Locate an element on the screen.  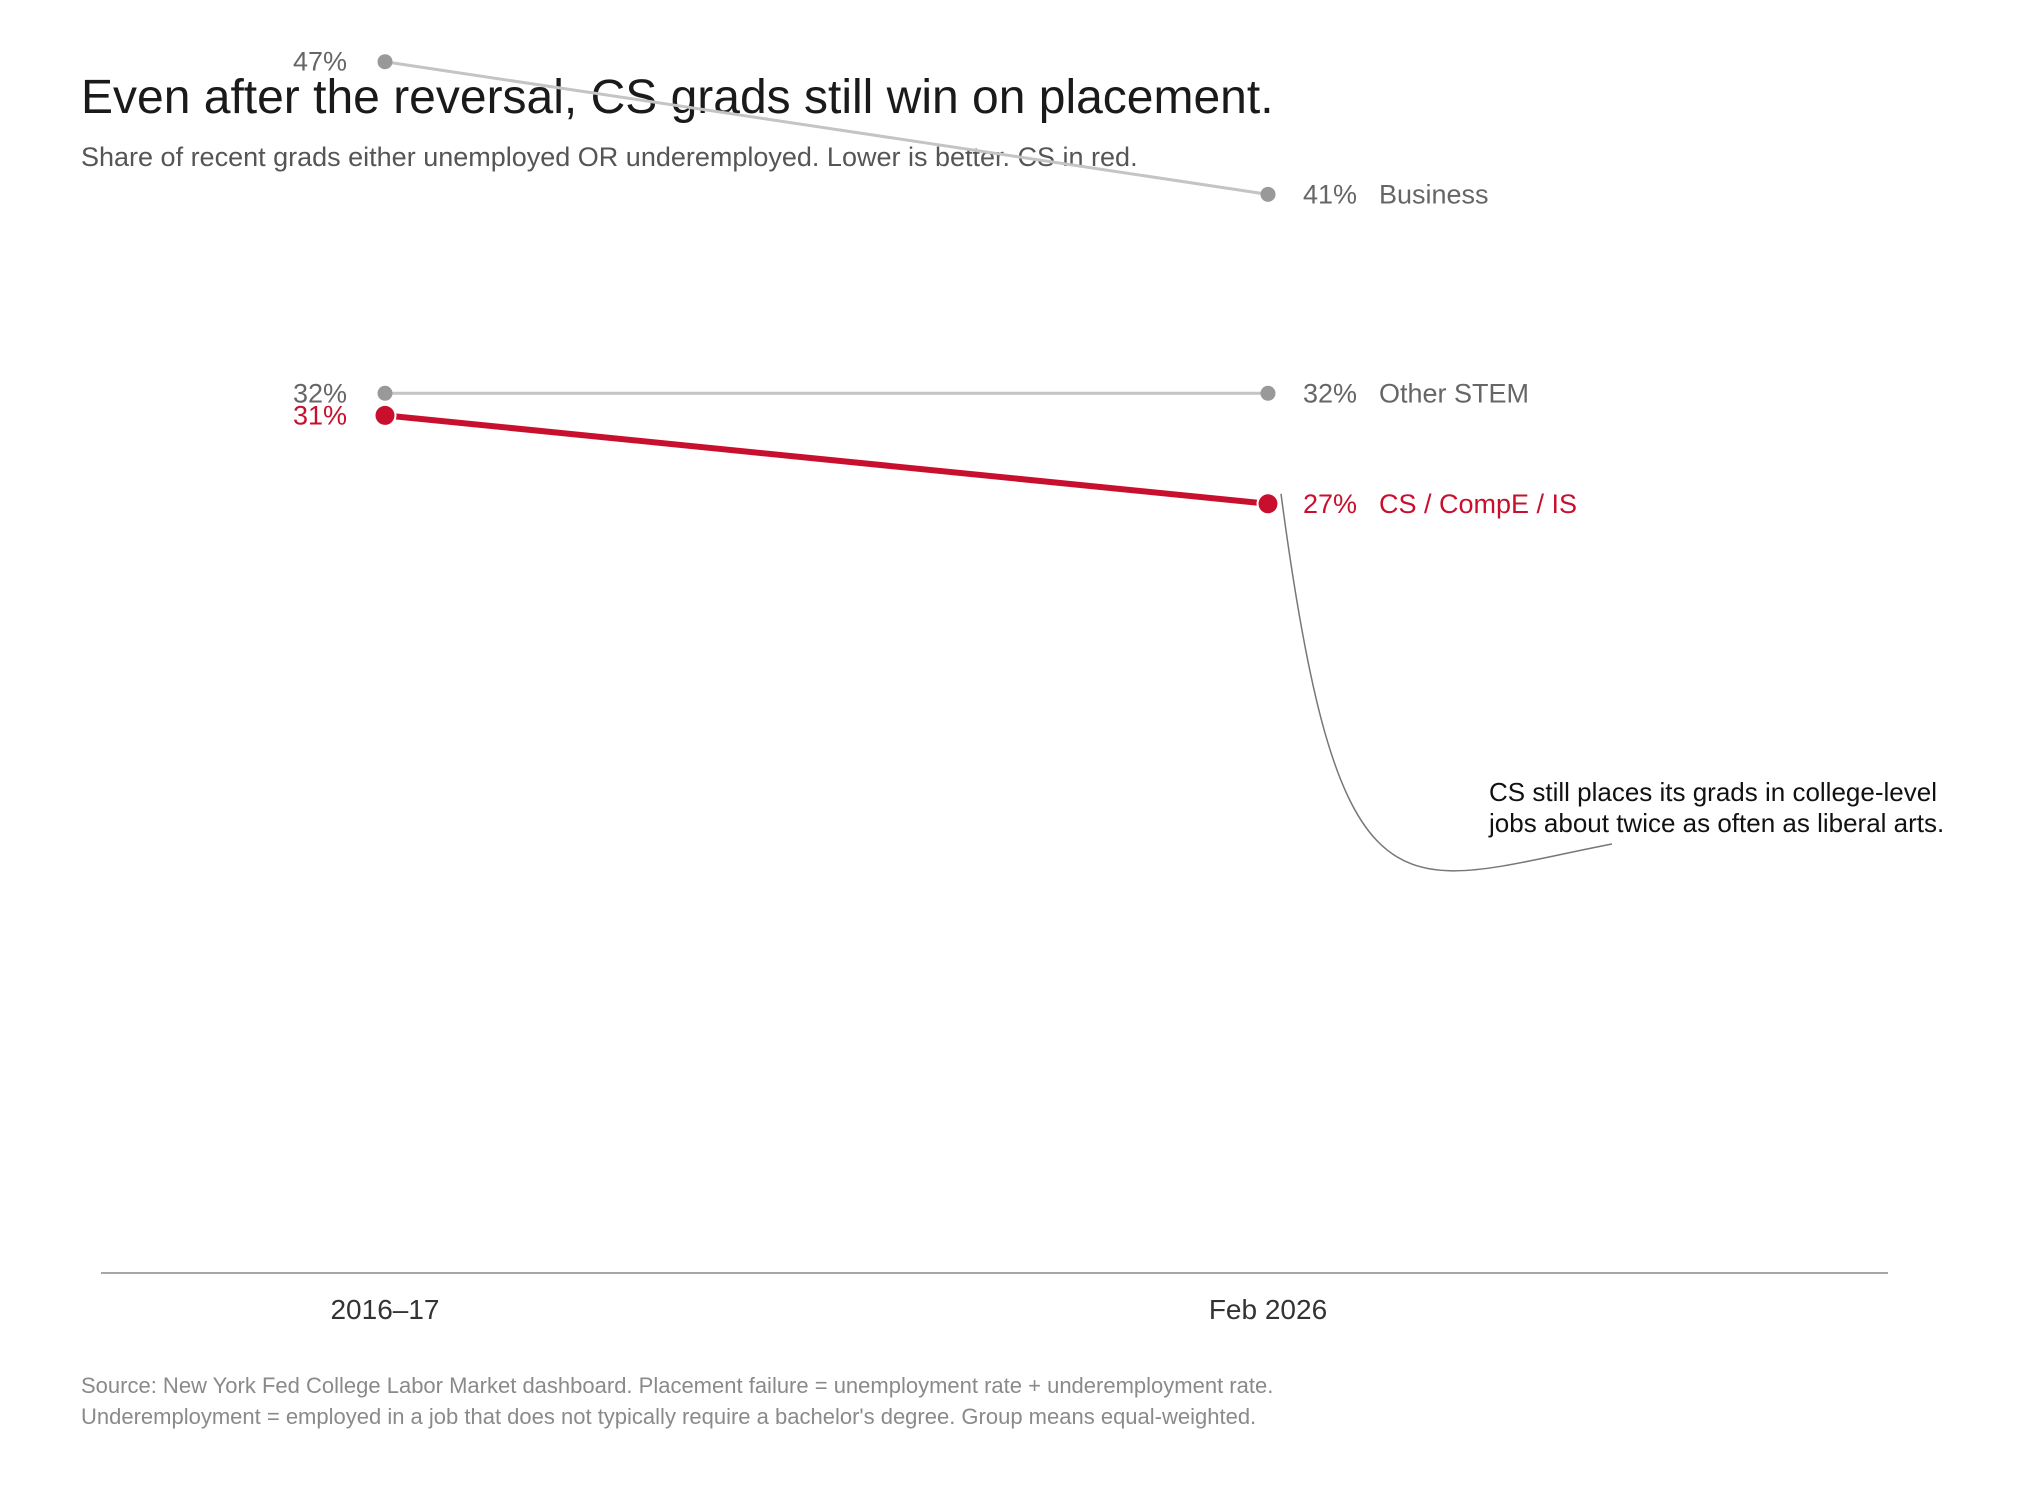
end-value-label-cs-compe-is: 27% is located at coordinates (1330, 504).